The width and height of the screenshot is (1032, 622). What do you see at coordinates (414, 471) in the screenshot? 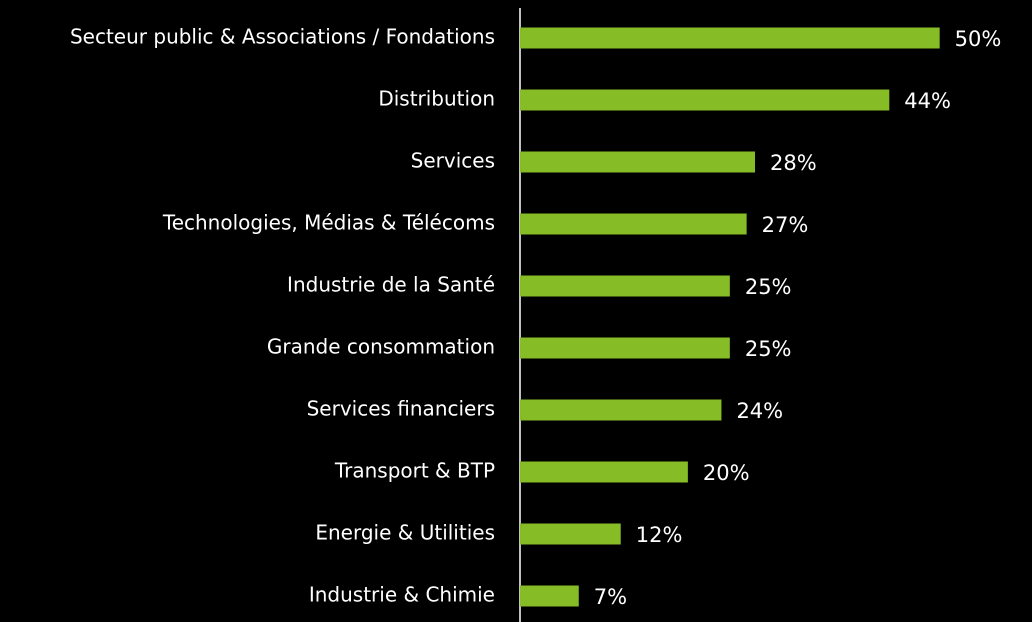
I see `category-label: Transport & BTP` at bounding box center [414, 471].